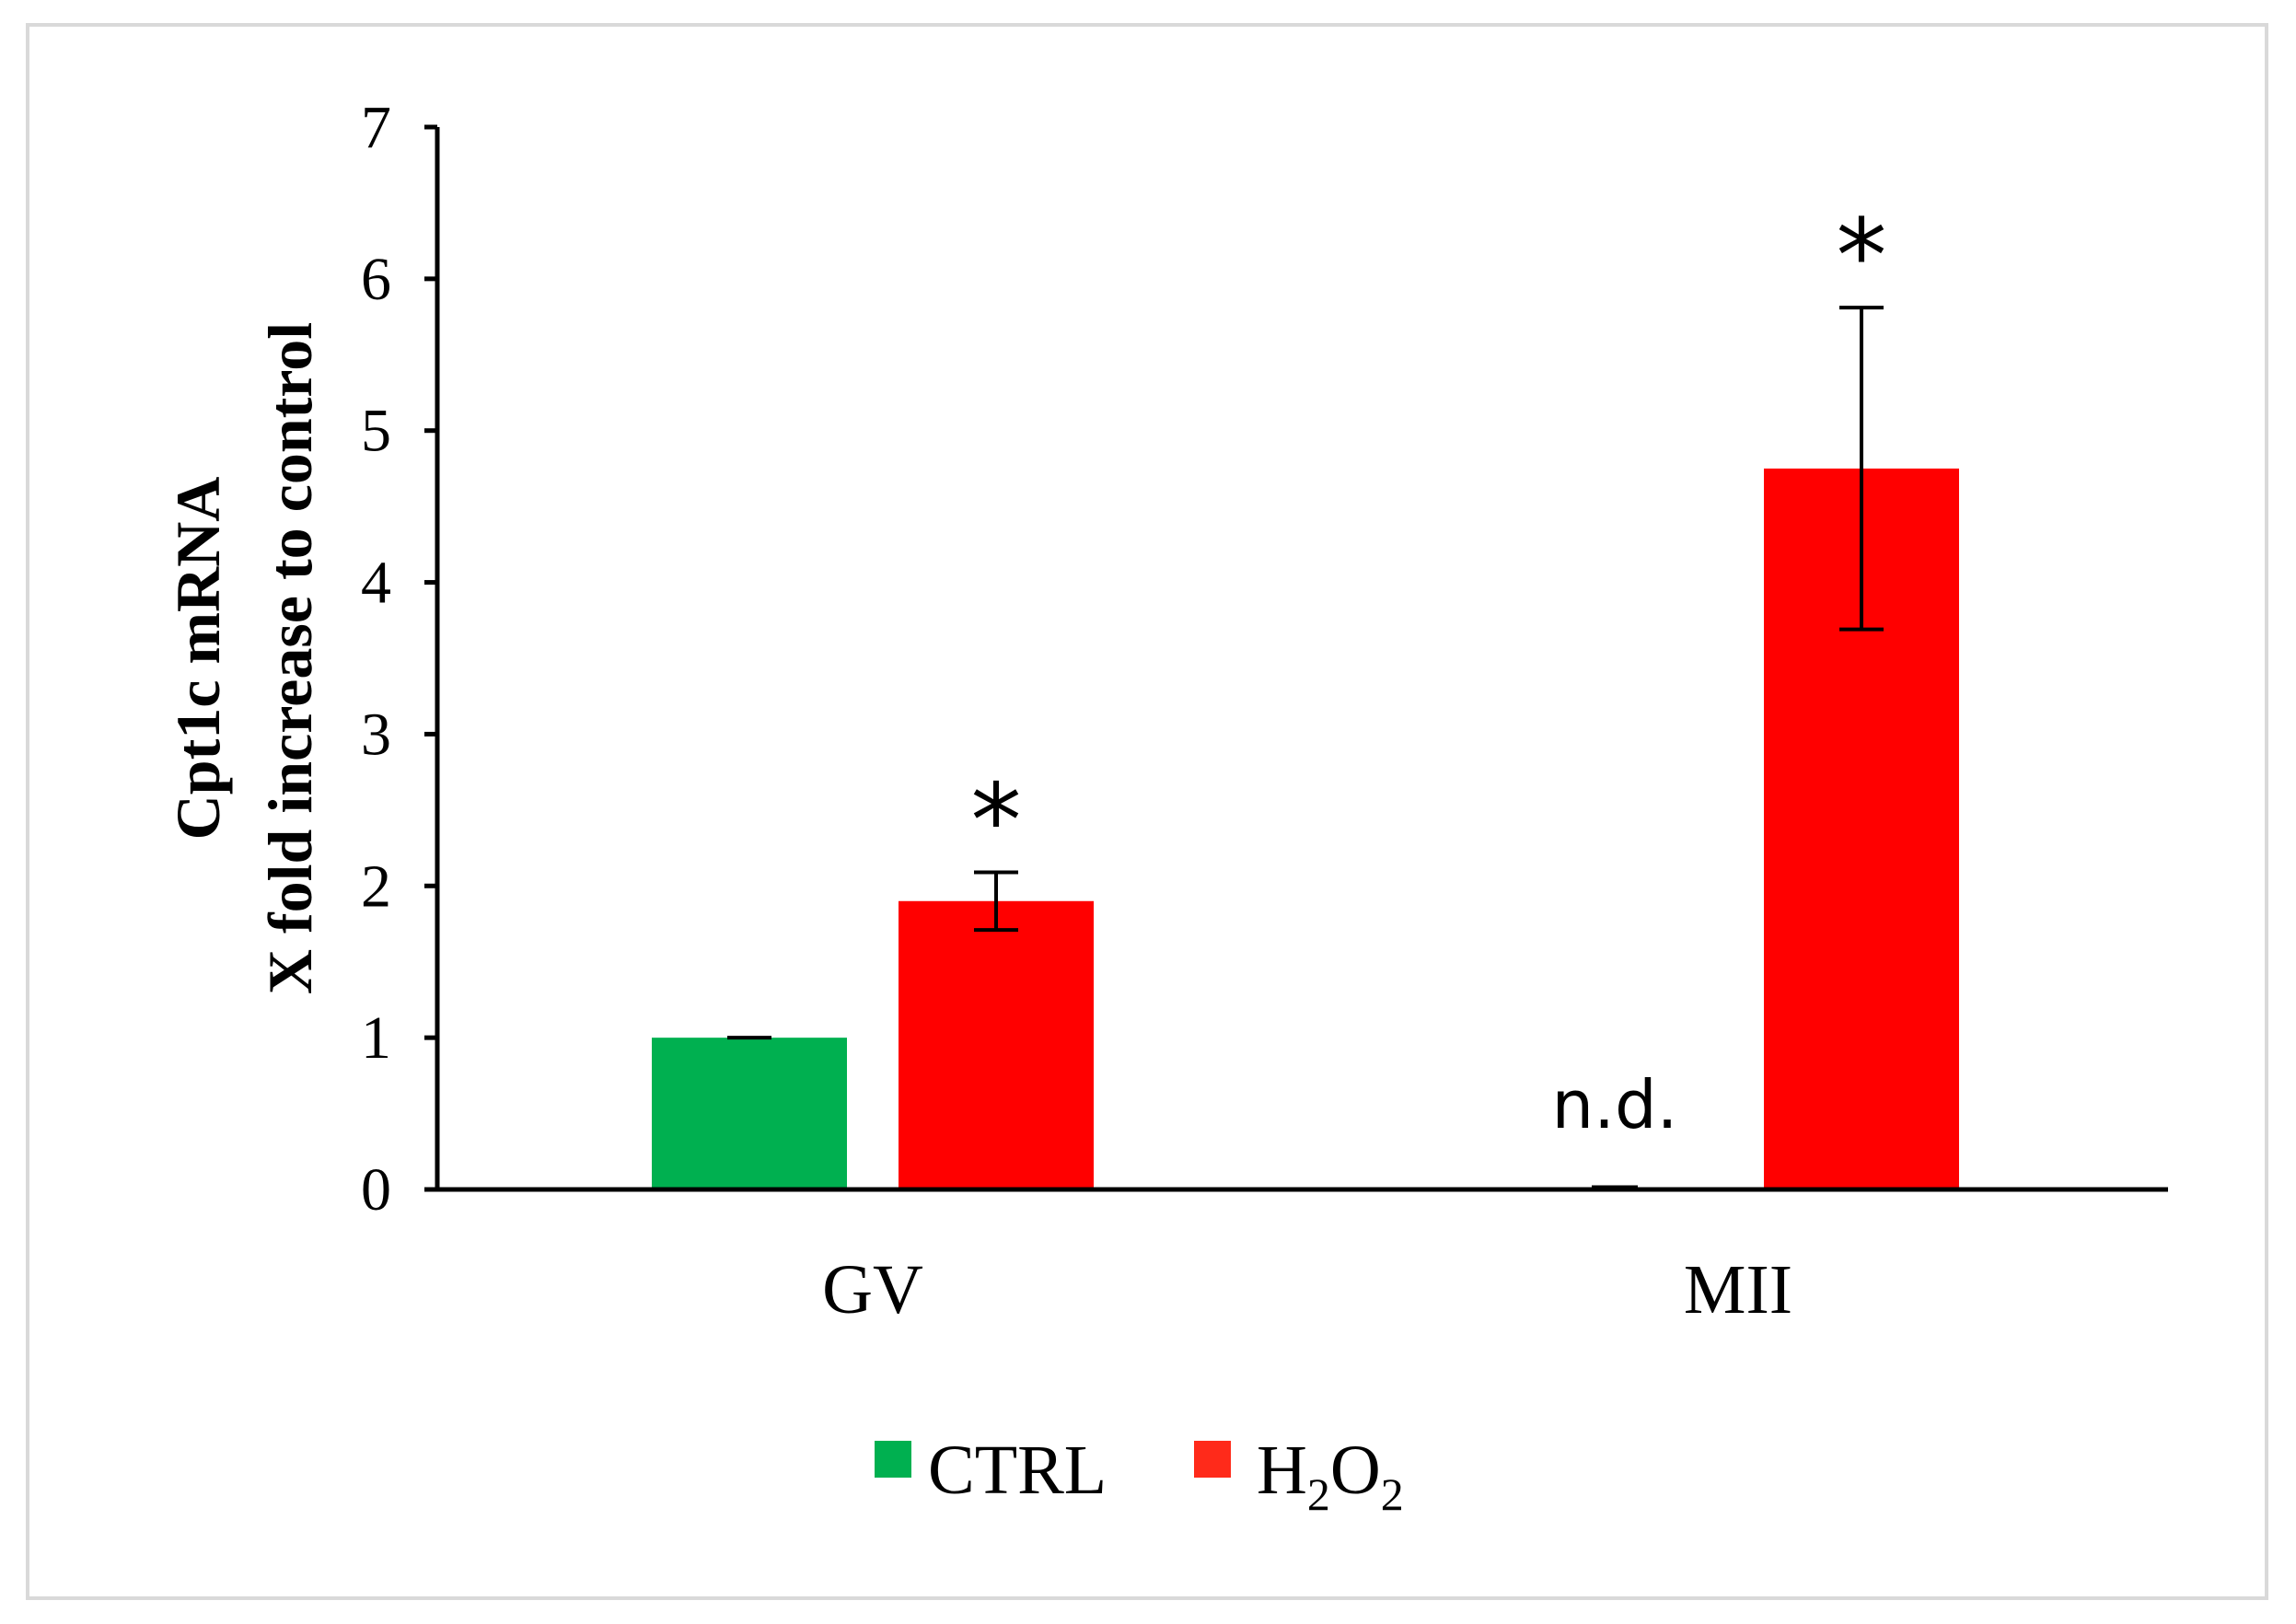 The width and height of the screenshot is (2296, 1624). Describe the element at coordinates (376, 279) in the screenshot. I see `y-tick-label: 6` at that location.